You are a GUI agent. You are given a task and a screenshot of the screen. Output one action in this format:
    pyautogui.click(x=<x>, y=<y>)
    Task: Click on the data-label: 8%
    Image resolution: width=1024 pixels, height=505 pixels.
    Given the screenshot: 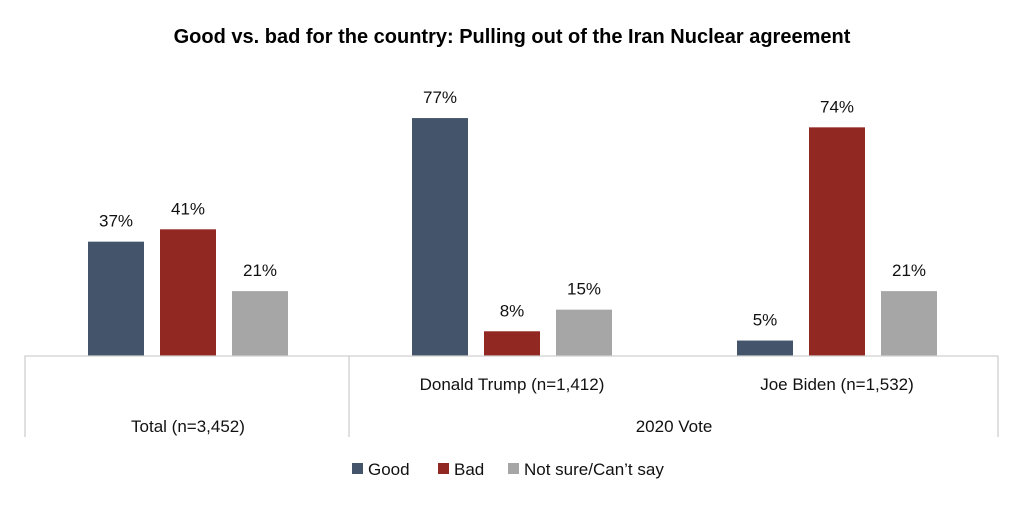 What is the action you would take?
    pyautogui.click(x=512, y=310)
    